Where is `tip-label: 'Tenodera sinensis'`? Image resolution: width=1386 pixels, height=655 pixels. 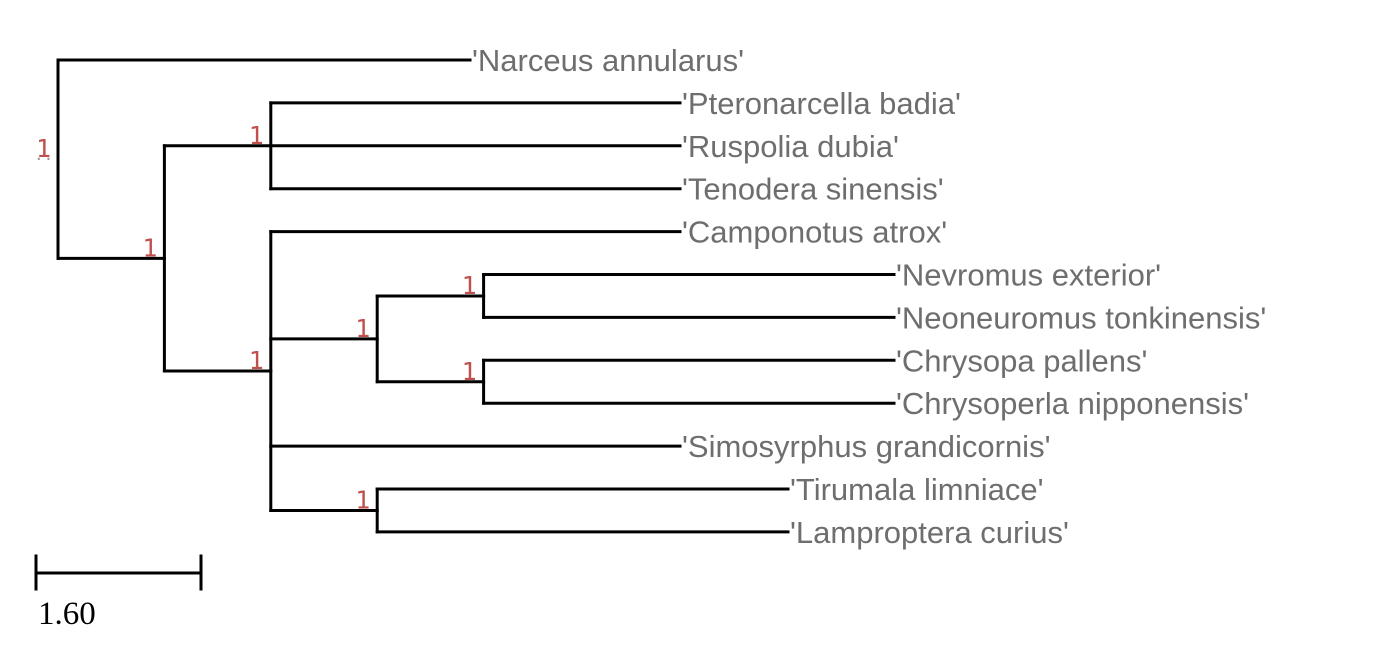
tip-label: 'Tenodera sinensis' is located at coordinates (813, 189).